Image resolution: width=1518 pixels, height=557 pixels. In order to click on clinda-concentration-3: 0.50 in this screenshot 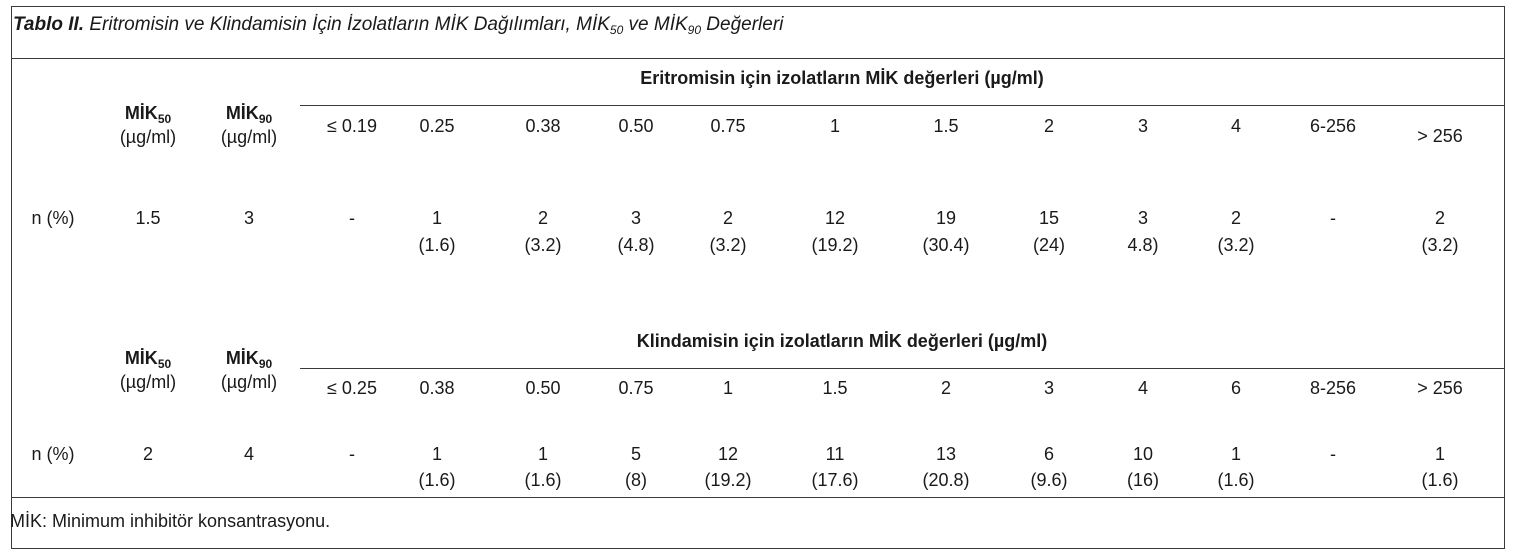, I will do `click(543, 388)`.